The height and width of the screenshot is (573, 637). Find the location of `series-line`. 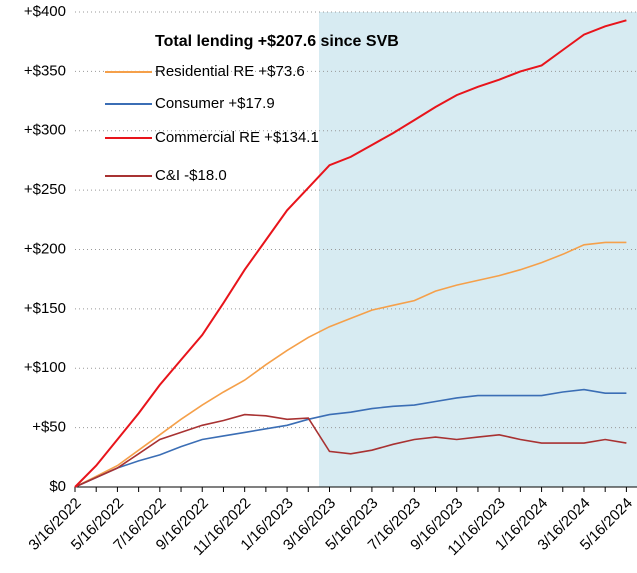

series-line is located at coordinates (350, 450).